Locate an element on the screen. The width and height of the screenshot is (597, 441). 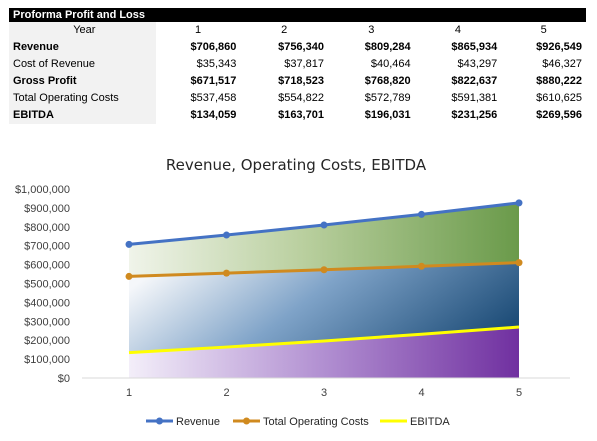
table-cell: $610,625 is located at coordinates (559, 98).